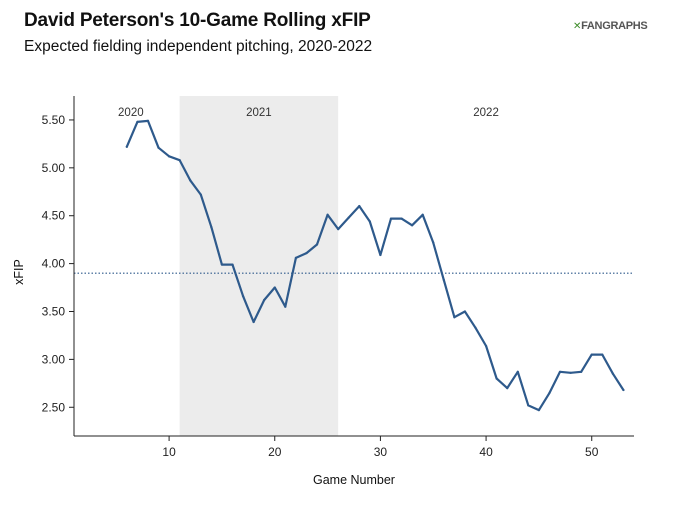 Image resolution: width=673 pixels, height=506 pixels. What do you see at coordinates (54, 168) in the screenshot?
I see `y-tick-label: 5.00` at bounding box center [54, 168].